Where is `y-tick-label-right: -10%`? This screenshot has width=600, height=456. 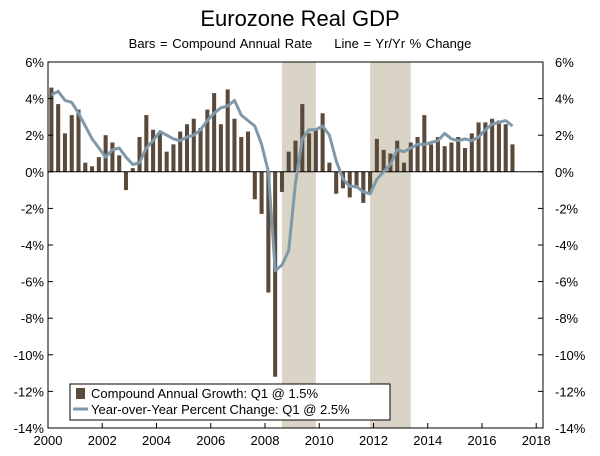
y-tick-label-right: -10% is located at coordinates (570, 355).